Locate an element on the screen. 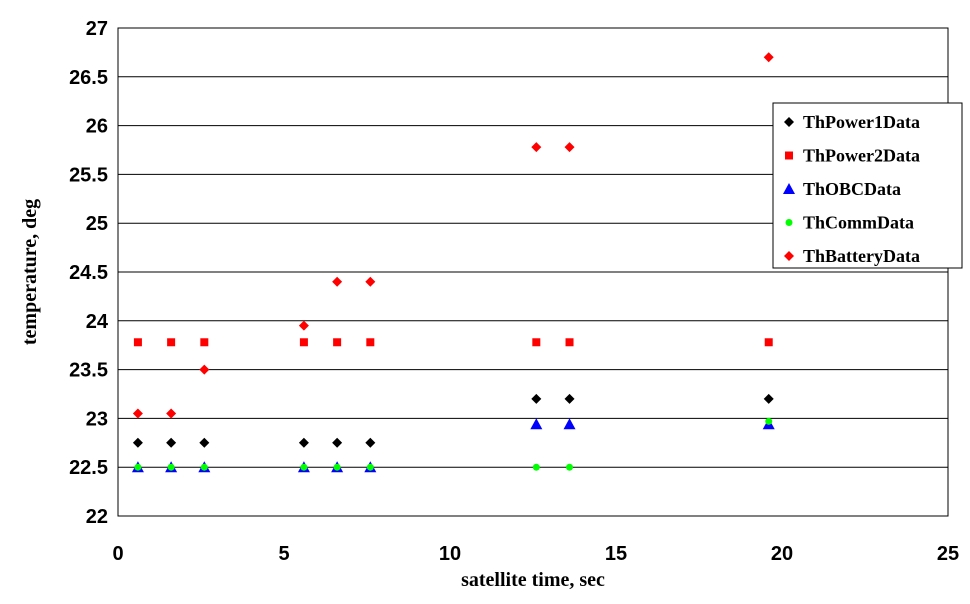  y-tick-label: 23 is located at coordinates (97, 419).